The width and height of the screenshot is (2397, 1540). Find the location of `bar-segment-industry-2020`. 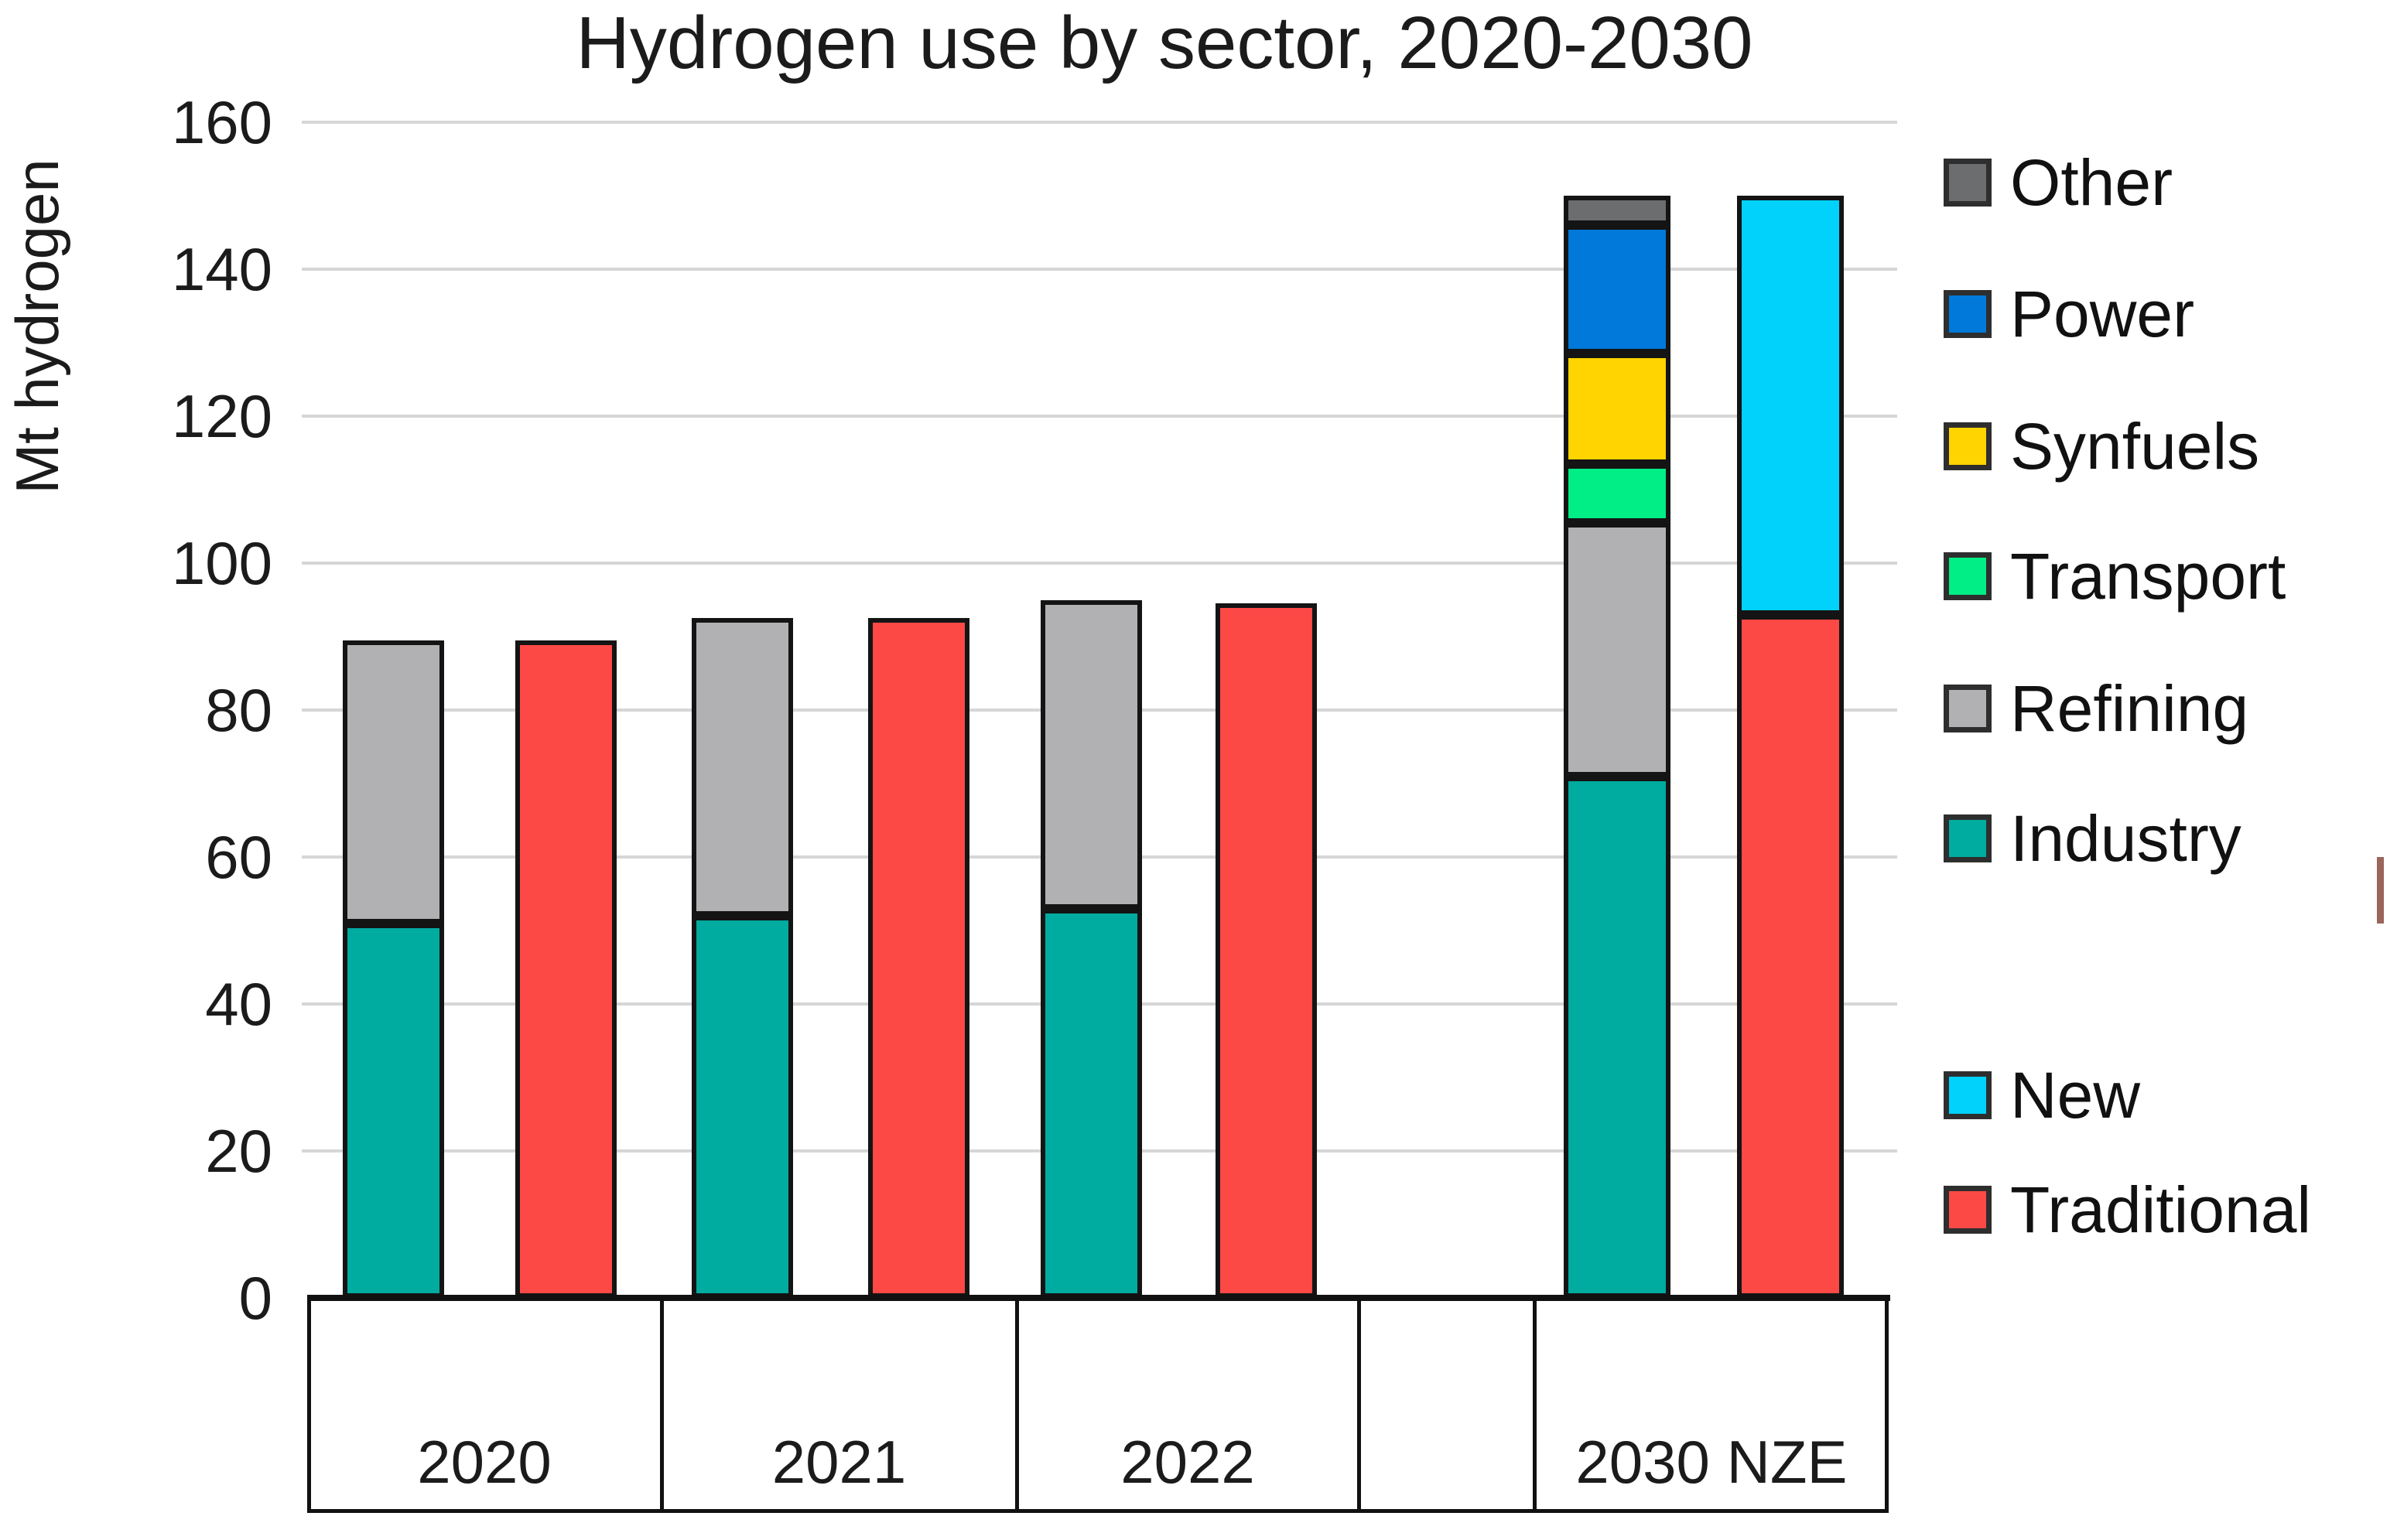

bar-segment-industry-2020 is located at coordinates (393, 1110).